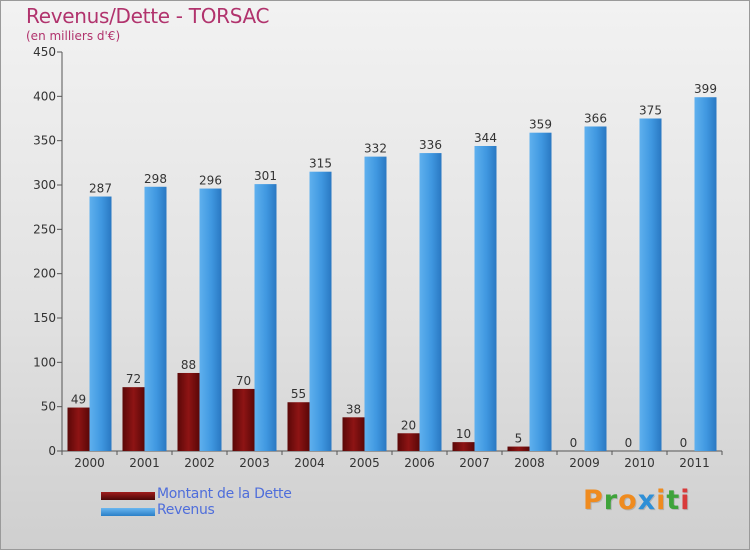 The width and height of the screenshot is (750, 550). I want to click on data-label-dette: 10, so click(463, 434).